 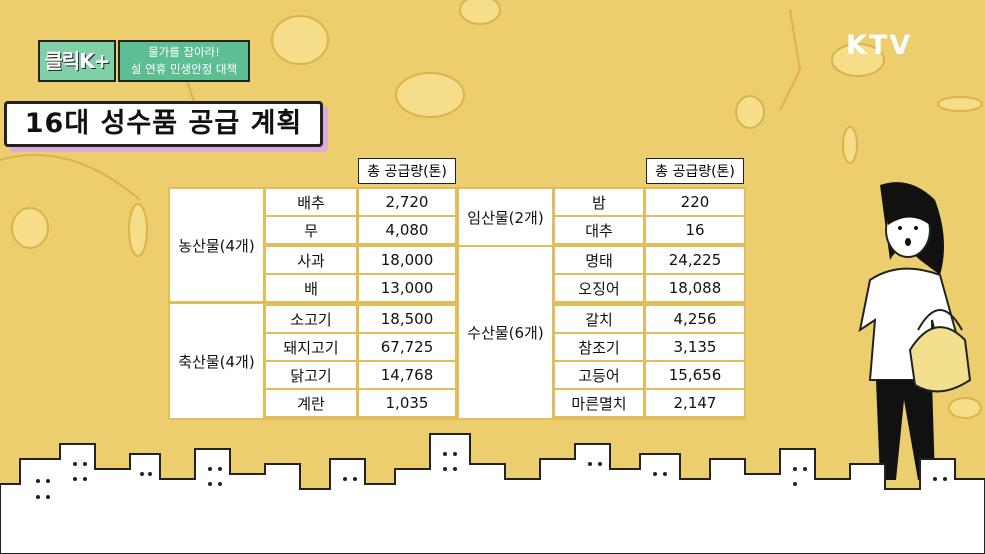 I want to click on channel-logo: KTV, so click(x=879, y=45).